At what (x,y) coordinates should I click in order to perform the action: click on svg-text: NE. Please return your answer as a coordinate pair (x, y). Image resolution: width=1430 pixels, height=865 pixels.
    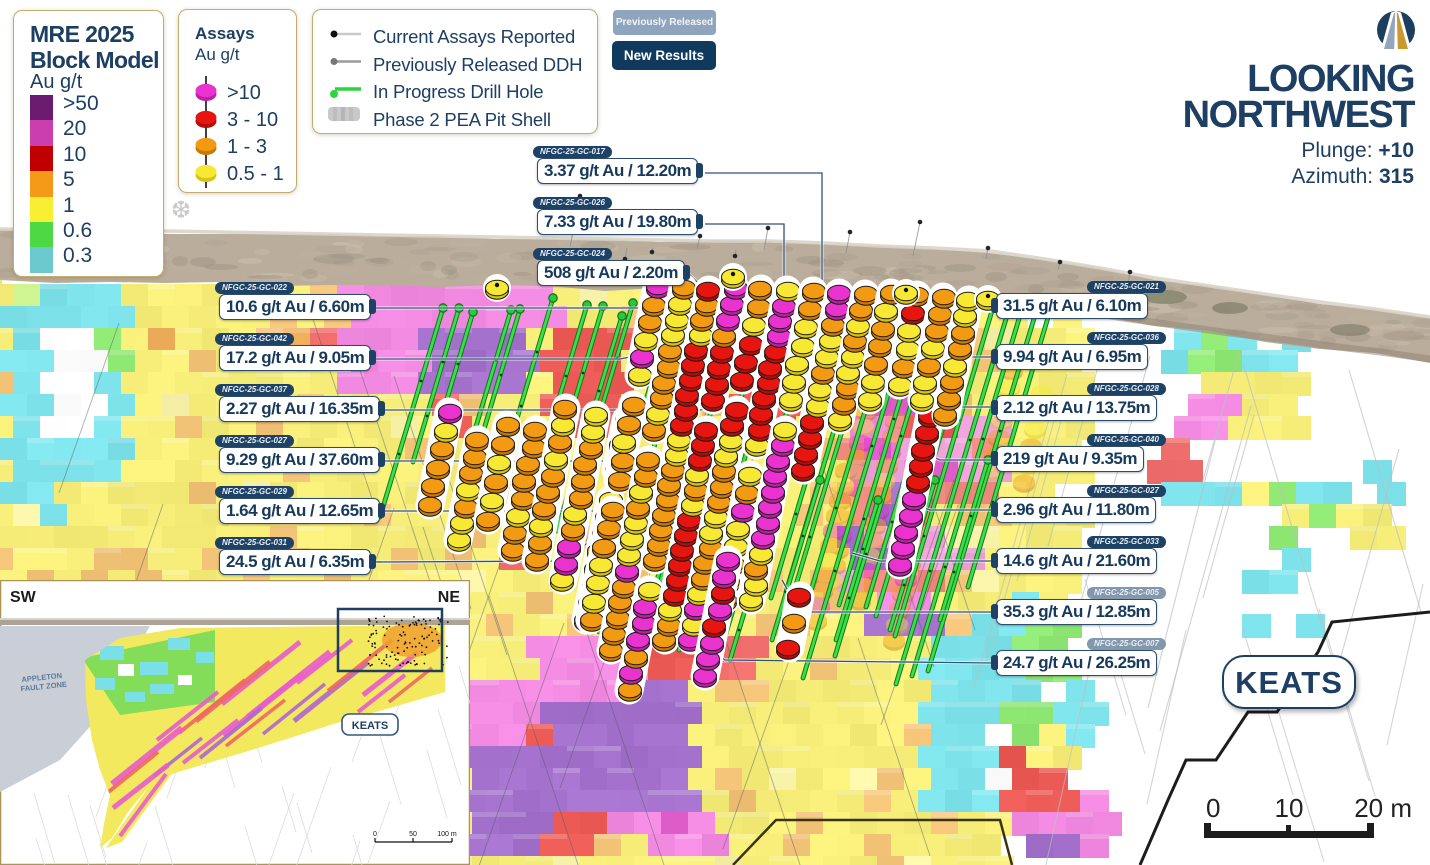
    Looking at the image, I should click on (449, 597).